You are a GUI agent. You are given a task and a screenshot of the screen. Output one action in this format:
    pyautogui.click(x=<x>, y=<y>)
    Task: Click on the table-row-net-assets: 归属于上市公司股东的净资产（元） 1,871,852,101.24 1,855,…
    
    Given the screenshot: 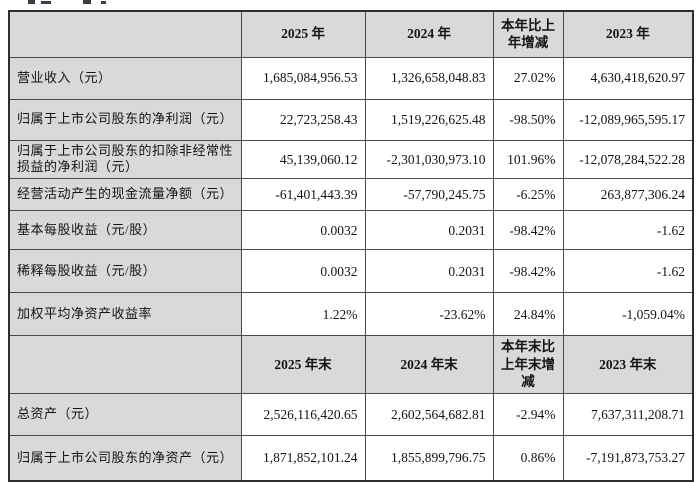 What is the action you would take?
    pyautogui.click(x=351, y=458)
    